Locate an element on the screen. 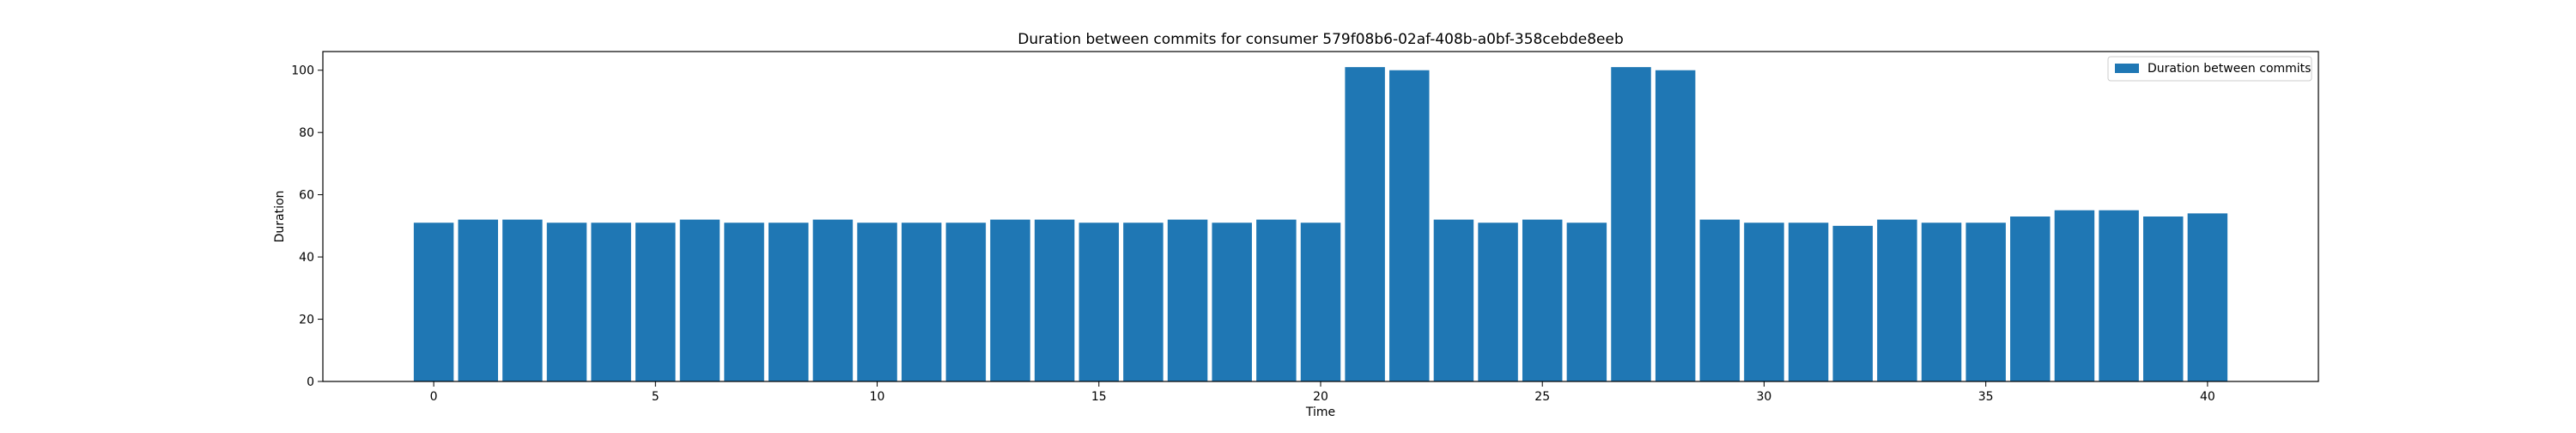 The height and width of the screenshot is (433, 2576). x-tick-label: 10 is located at coordinates (878, 397).